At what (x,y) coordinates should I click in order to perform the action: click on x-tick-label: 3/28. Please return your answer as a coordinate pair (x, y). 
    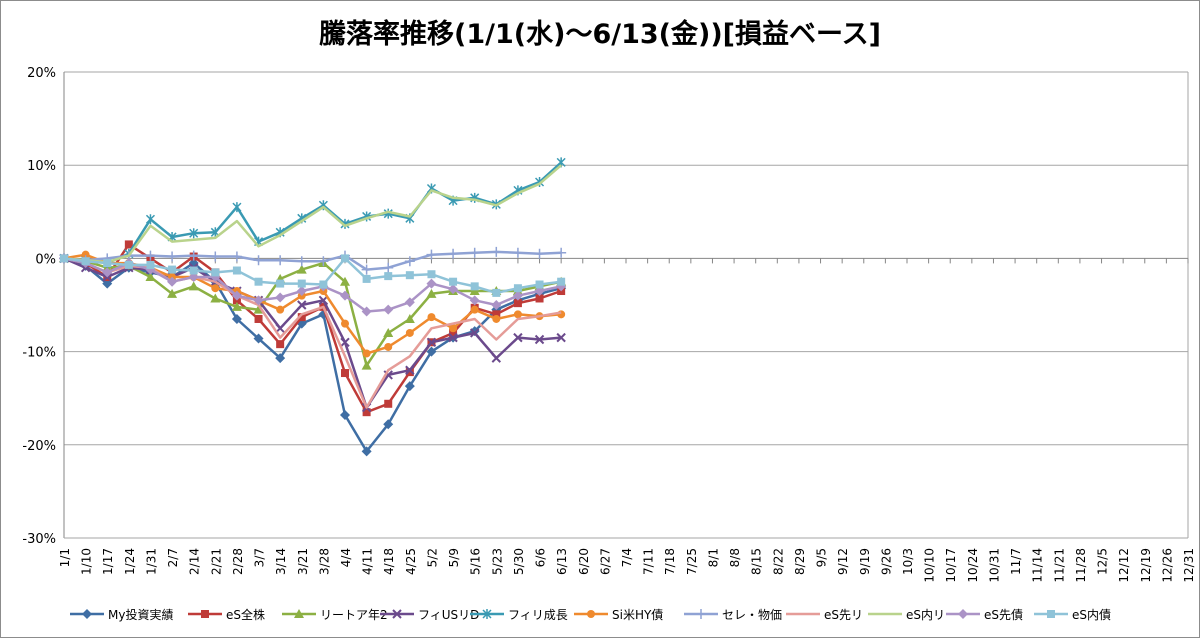
    Looking at the image, I should click on (324, 561).